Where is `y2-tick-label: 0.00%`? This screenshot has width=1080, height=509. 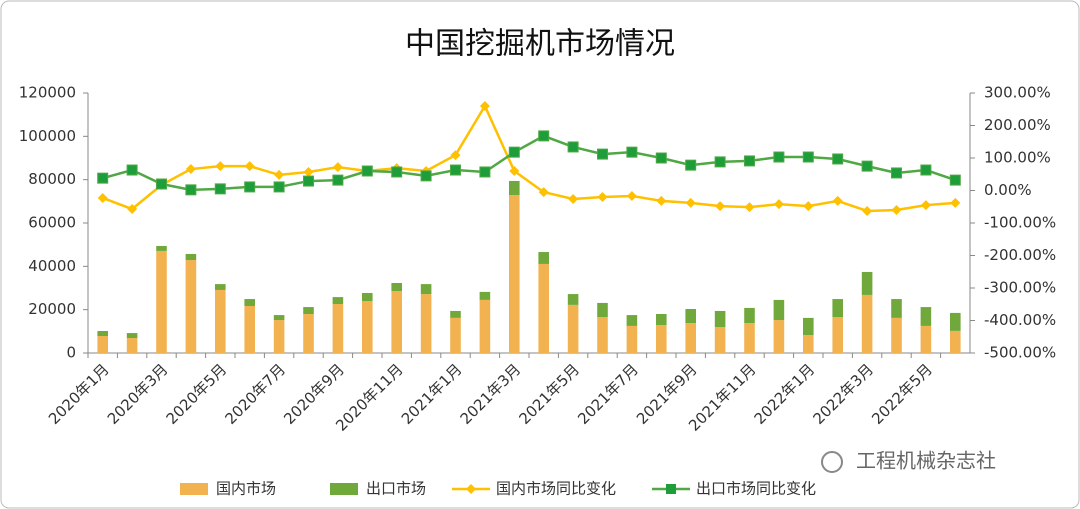
y2-tick-label: 0.00% is located at coordinates (1008, 190).